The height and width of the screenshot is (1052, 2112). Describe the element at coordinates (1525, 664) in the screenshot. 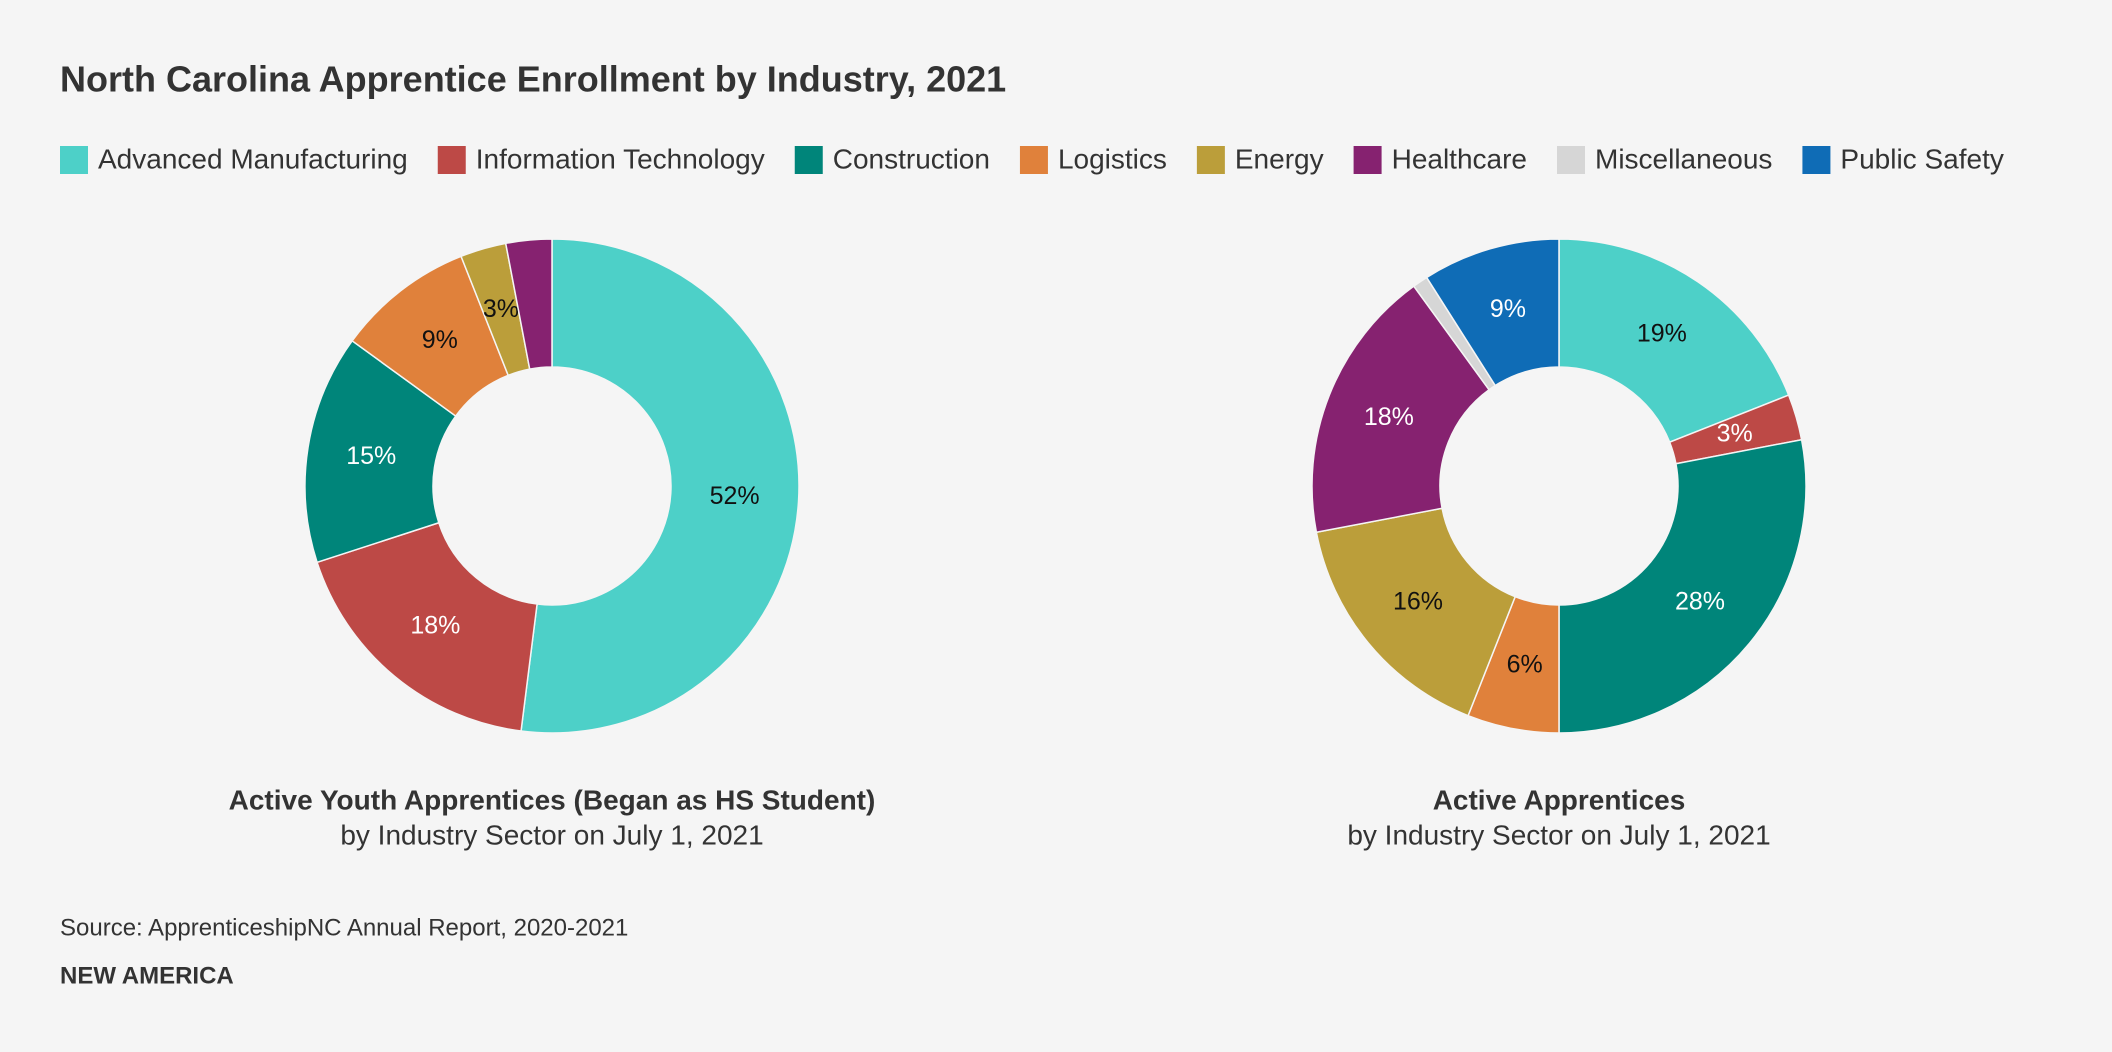

I see `slice-label: 6%` at that location.